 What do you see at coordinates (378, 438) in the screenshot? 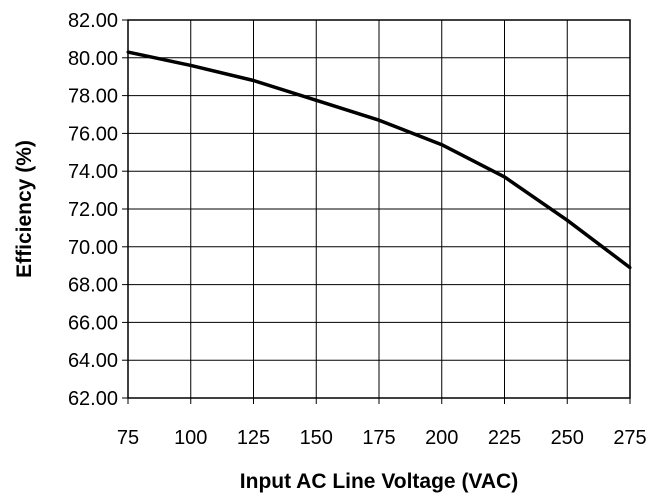
I see `x-tick-label: 175` at bounding box center [378, 438].